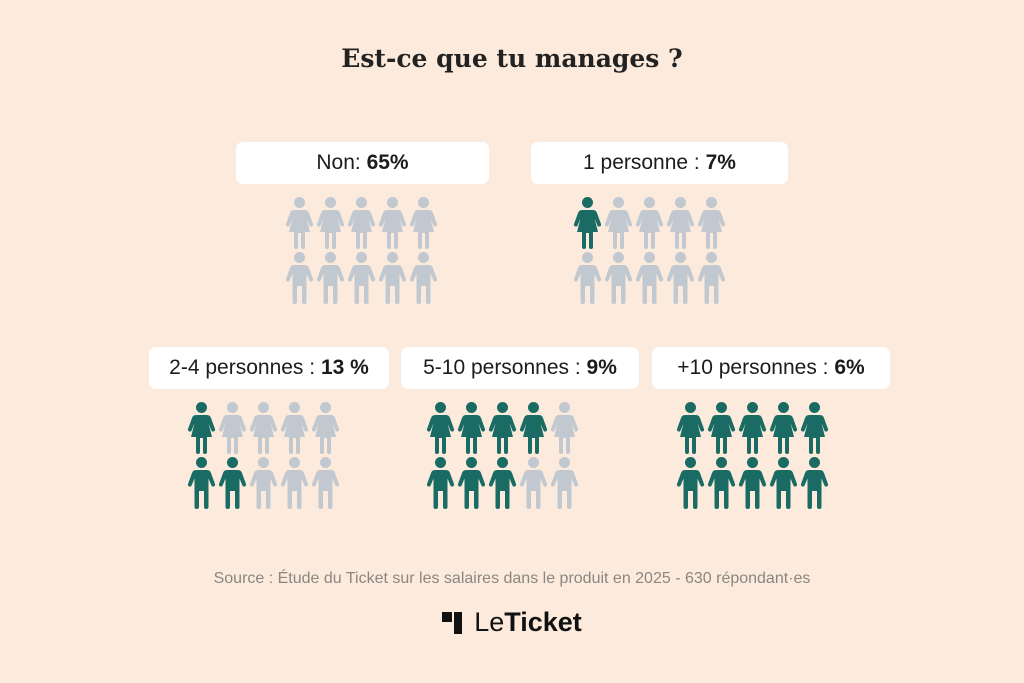 Image resolution: width=1024 pixels, height=683 pixels. I want to click on group-1-personne: 1 personne : 7%, so click(659, 223).